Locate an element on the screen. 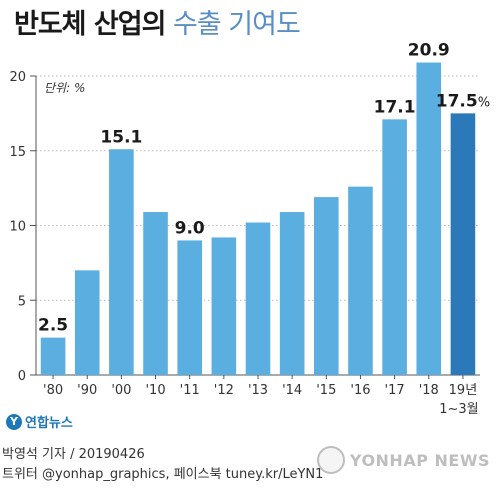  watermark-text: YONHAP NEWS is located at coordinates (419, 460).